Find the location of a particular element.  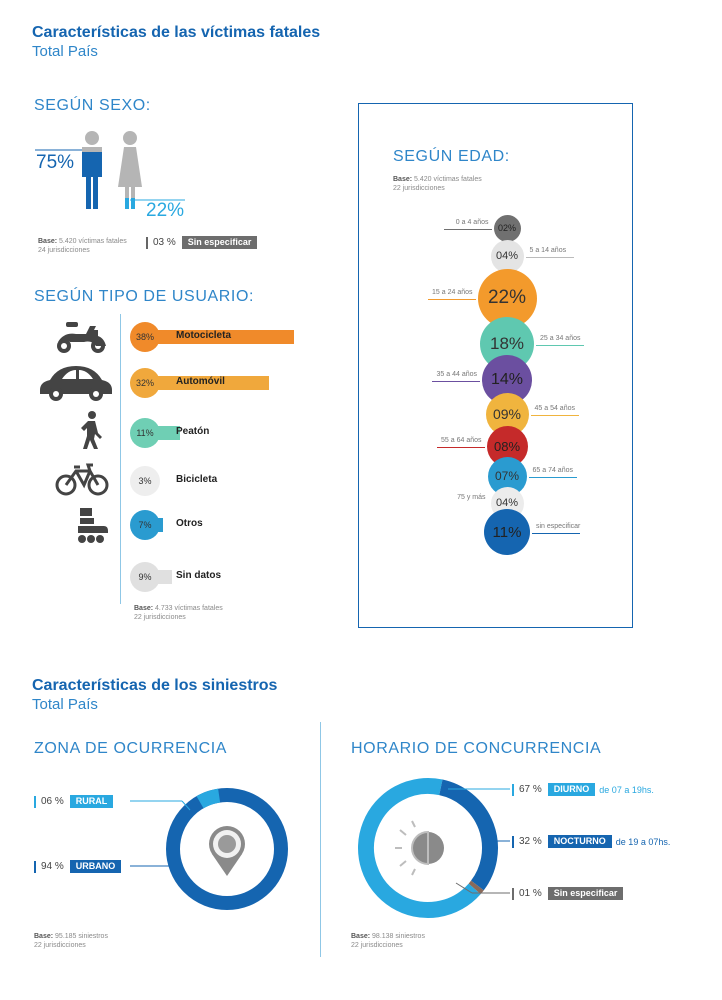

rollerskate-icon is located at coordinates (93, 525).